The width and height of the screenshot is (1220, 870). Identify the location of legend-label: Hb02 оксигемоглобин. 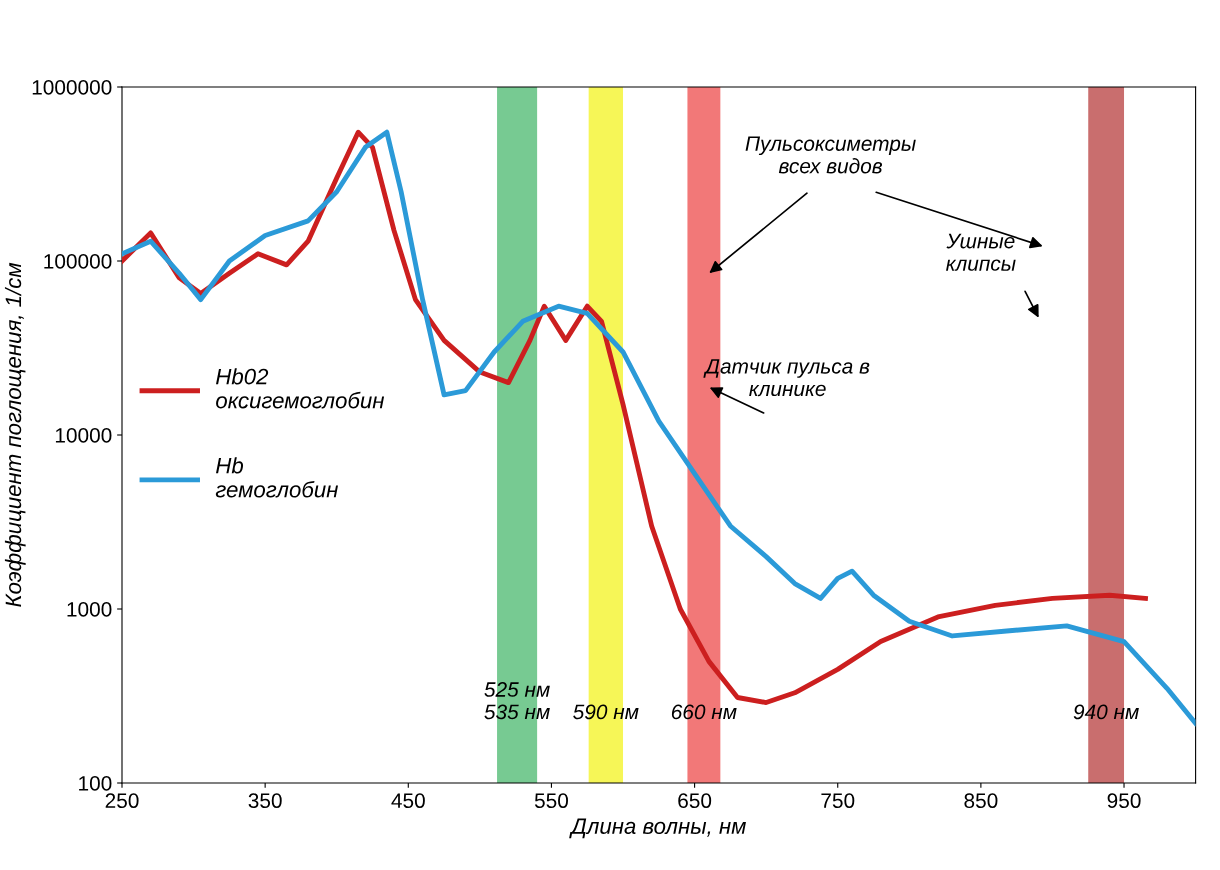
(300, 388).